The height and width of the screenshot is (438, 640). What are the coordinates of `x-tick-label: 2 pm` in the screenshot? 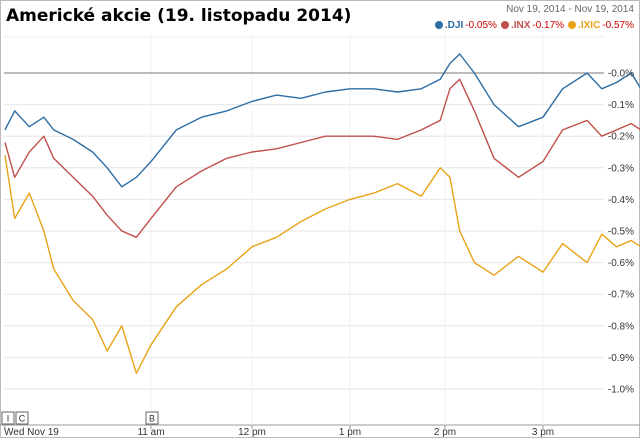 It's located at (445, 432).